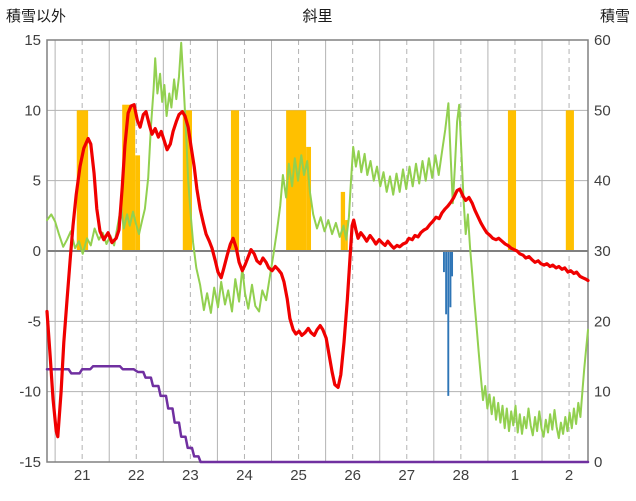  Describe the element at coordinates (569, 475) in the screenshot. I see `x-axis-tick-label: 2` at that location.